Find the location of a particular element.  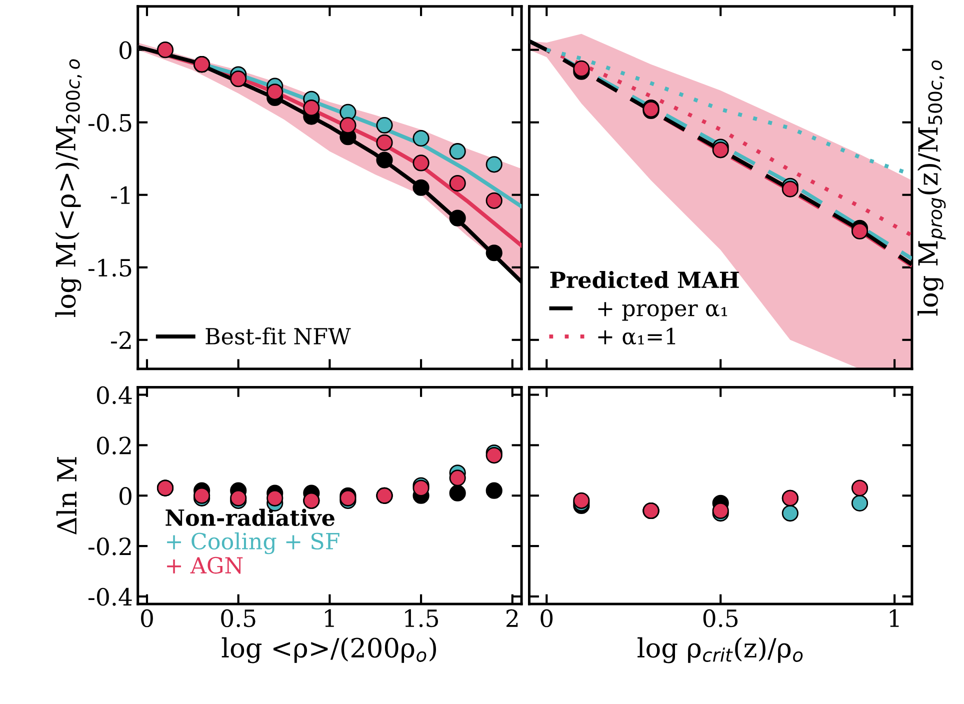

y-axis-title: Δln M is located at coordinates (66, 496).